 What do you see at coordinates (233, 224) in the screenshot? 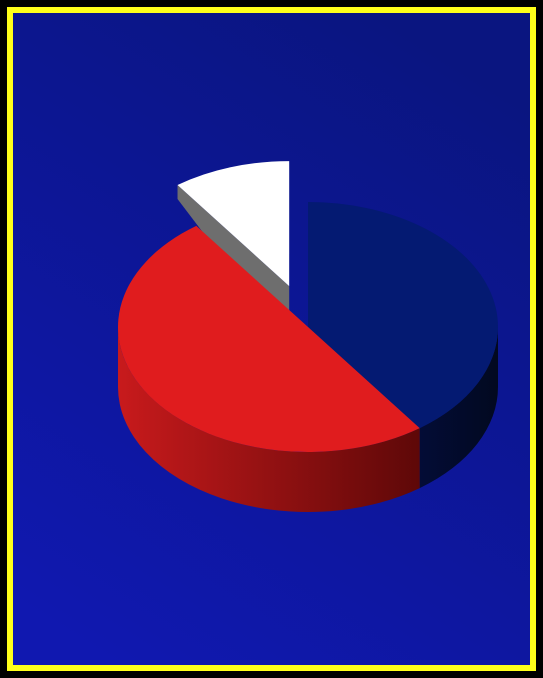
I see `pie-slice-white` at bounding box center [233, 224].